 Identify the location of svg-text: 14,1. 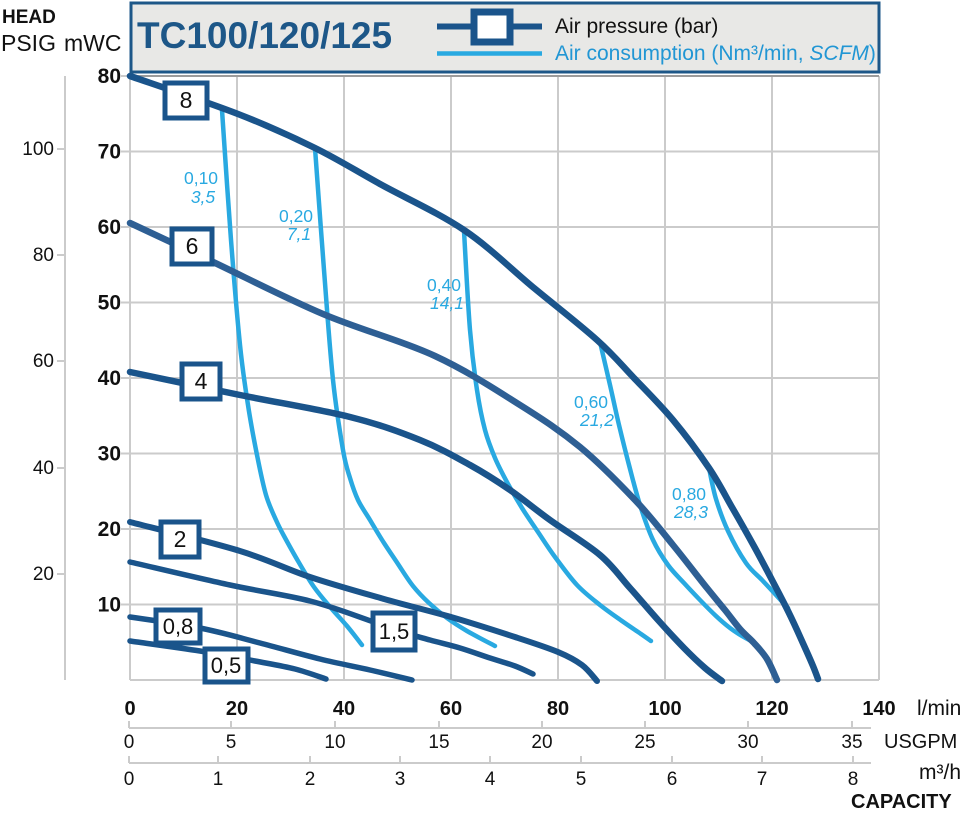
(447, 303).